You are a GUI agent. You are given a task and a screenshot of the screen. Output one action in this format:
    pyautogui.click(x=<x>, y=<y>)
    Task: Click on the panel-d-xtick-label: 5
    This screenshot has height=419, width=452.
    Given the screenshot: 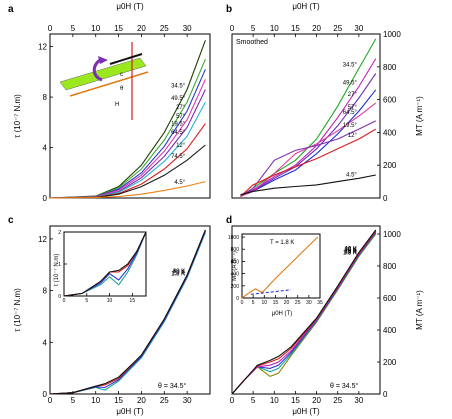 What is the action you would take?
    pyautogui.click(x=253, y=400)
    